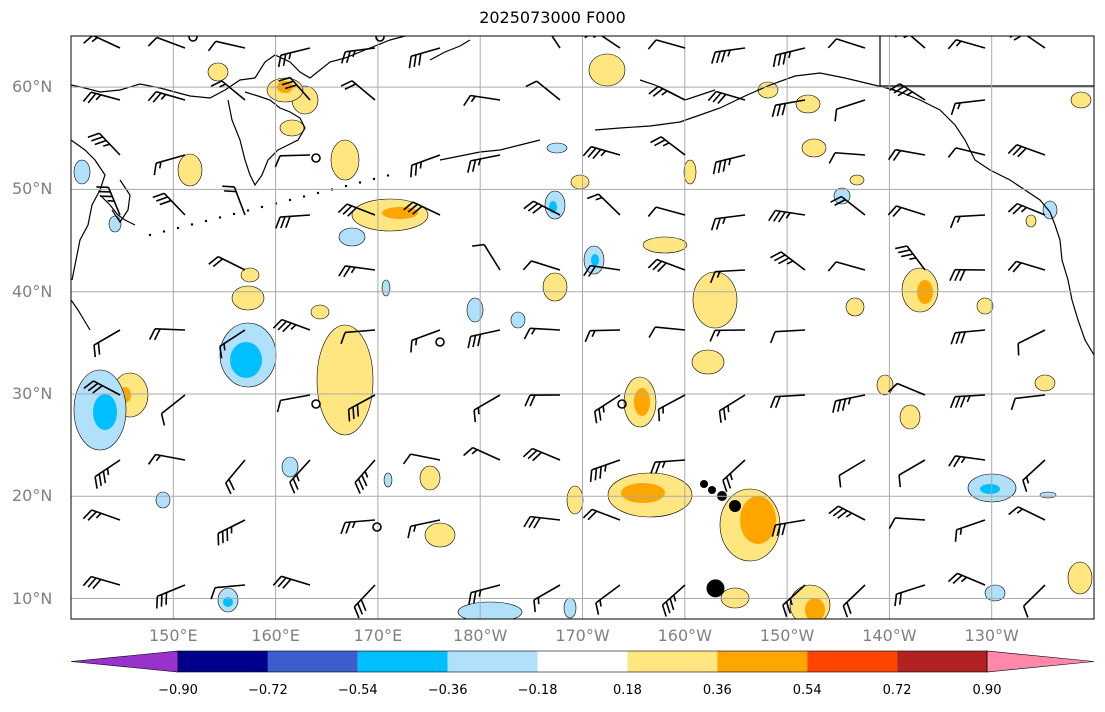  I want to click on colorbar-tick-label: 0.90, so click(987, 690).